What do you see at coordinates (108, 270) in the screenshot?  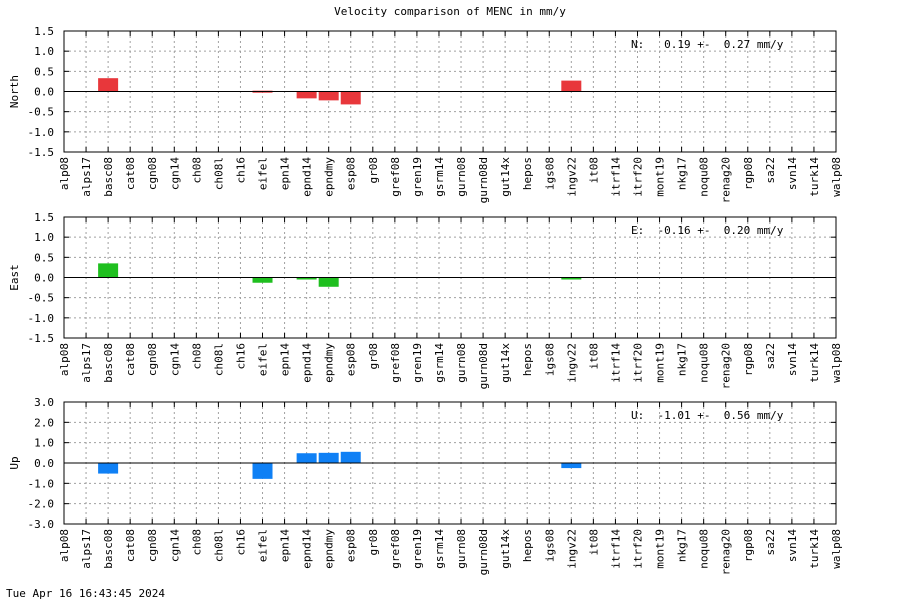 I see `bar-basc08` at bounding box center [108, 270].